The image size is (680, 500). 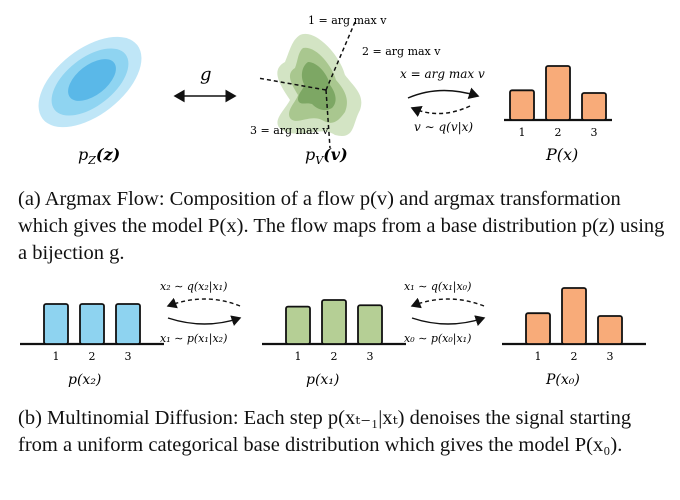 What do you see at coordinates (203, 303) in the screenshot?
I see `q21-arrow` at bounding box center [203, 303].